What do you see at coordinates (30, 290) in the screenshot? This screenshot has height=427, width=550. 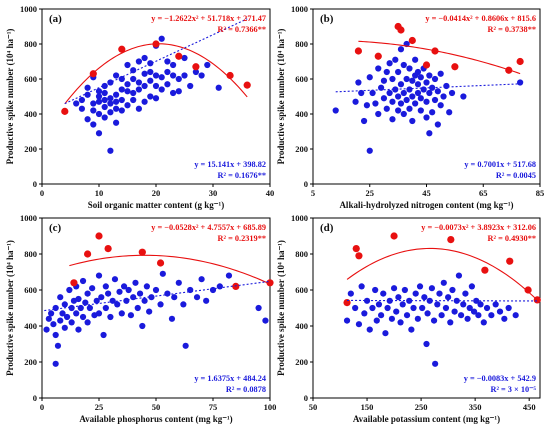 I see `y-tick-label: 600` at bounding box center [30, 290].